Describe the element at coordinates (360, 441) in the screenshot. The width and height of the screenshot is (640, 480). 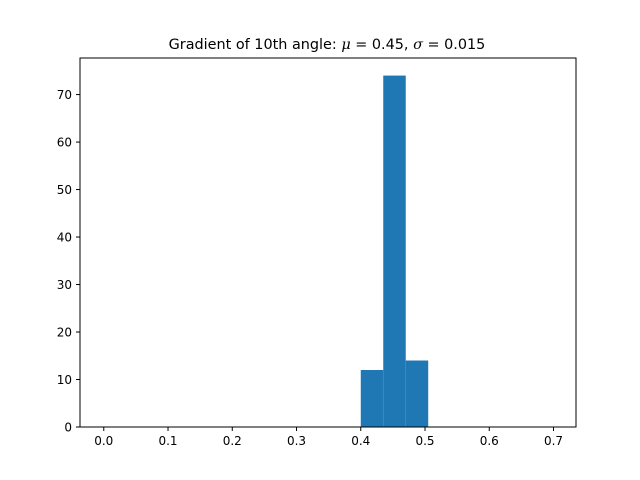
I see `x-tick-label: 0.4` at that location.